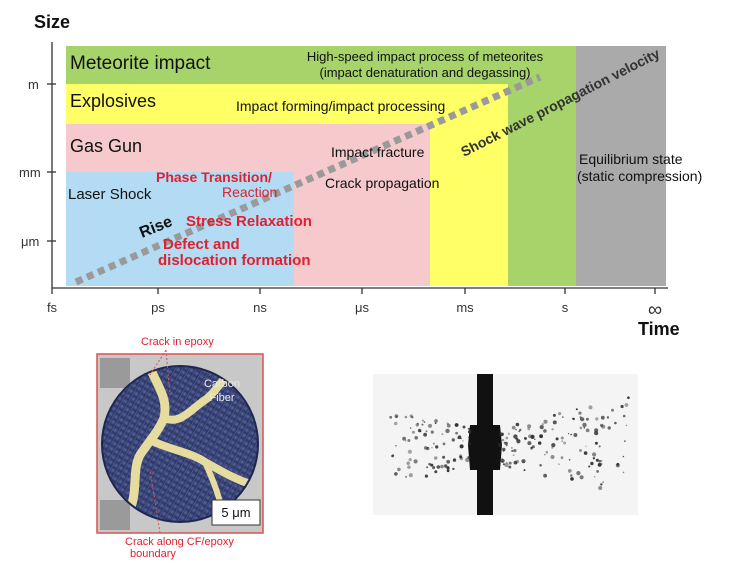  Describe the element at coordinates (30, 241) in the screenshot. I see `y-tick-label-um: μm` at that location.